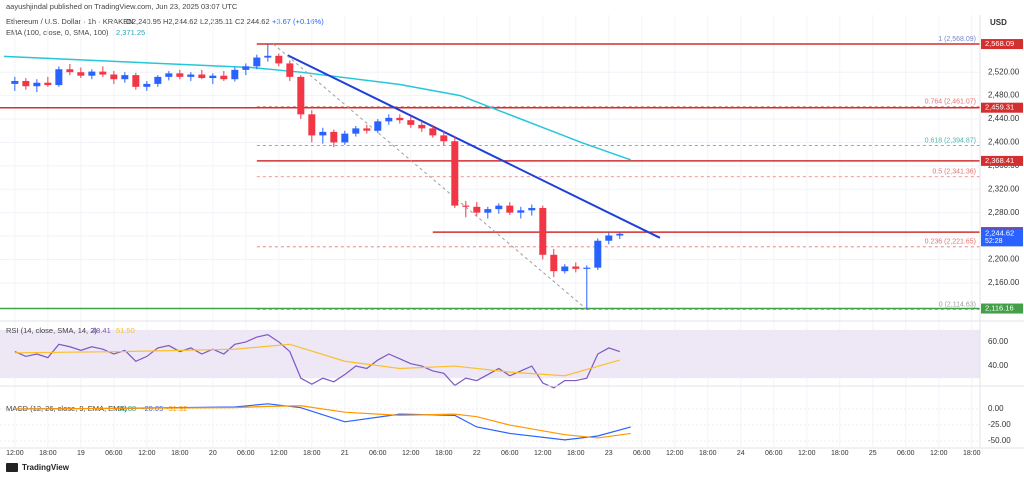  What do you see at coordinates (125, 330) in the screenshot?
I see `pane-readout: 51.50` at bounding box center [125, 330].